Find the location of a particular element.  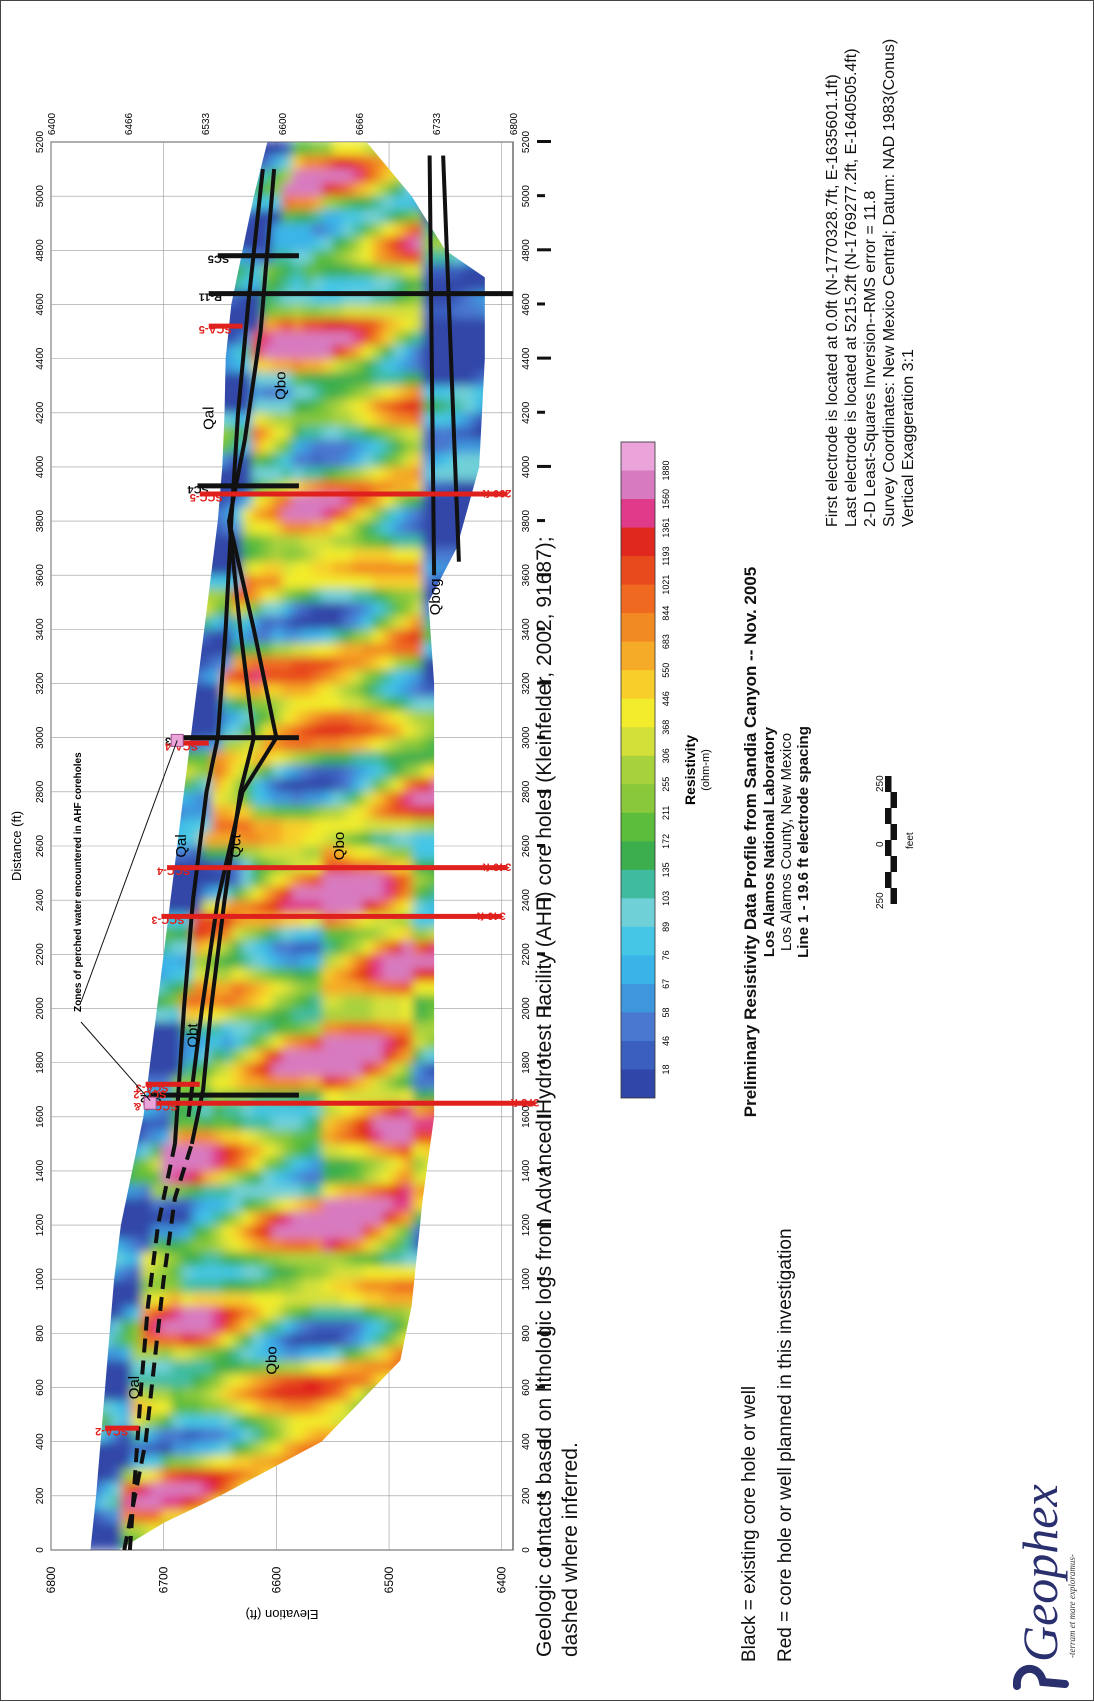

right-tick-label: 6400 is located at coordinates (52, 123).